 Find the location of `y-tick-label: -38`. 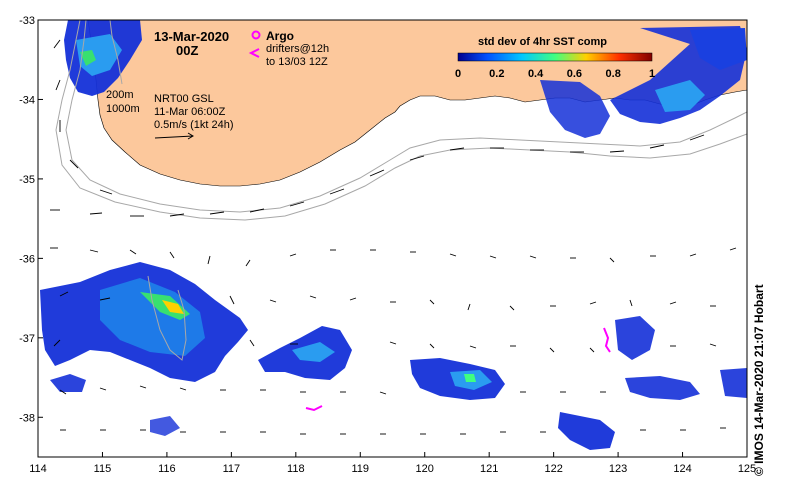

y-tick-label: -38 is located at coordinates (27, 418).